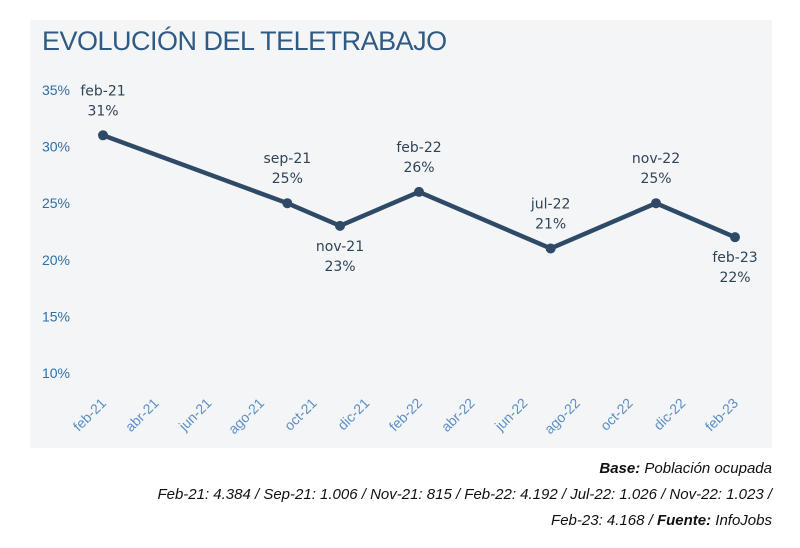 This screenshot has width=800, height=548. What do you see at coordinates (300, 414) in the screenshot?
I see `x-tick-label: oct-21` at bounding box center [300, 414].